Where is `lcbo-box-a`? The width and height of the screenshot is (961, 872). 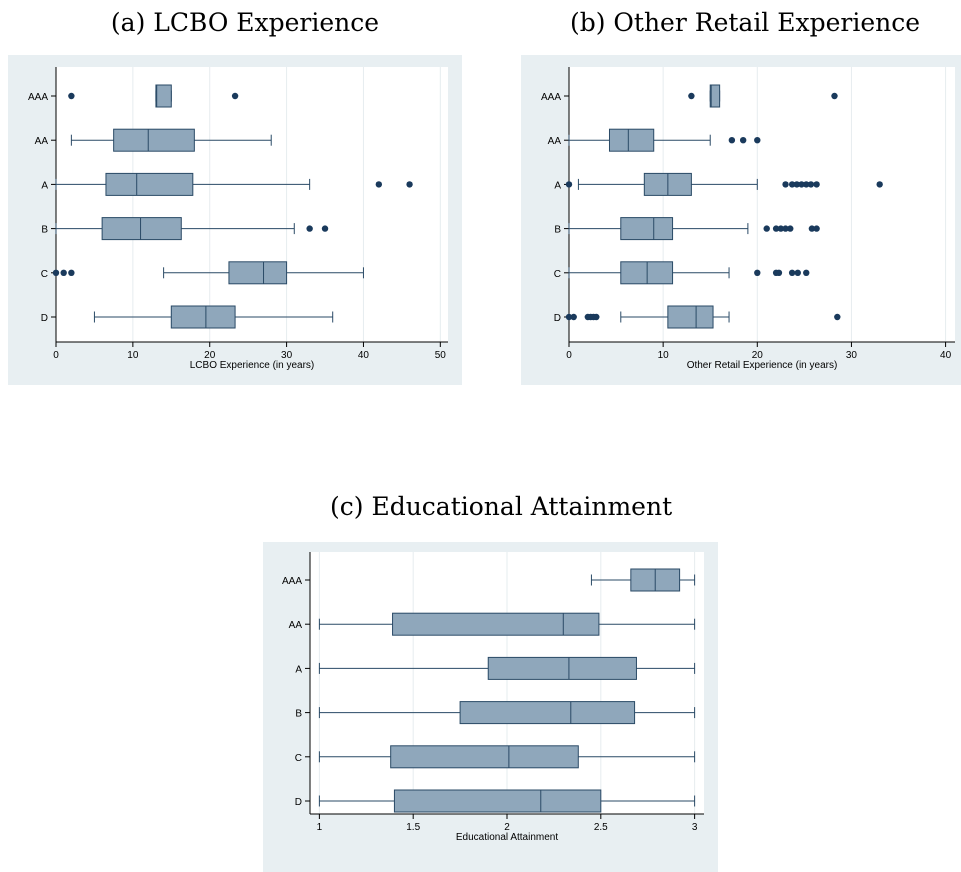 lcbo-box-a is located at coordinates (149, 184).